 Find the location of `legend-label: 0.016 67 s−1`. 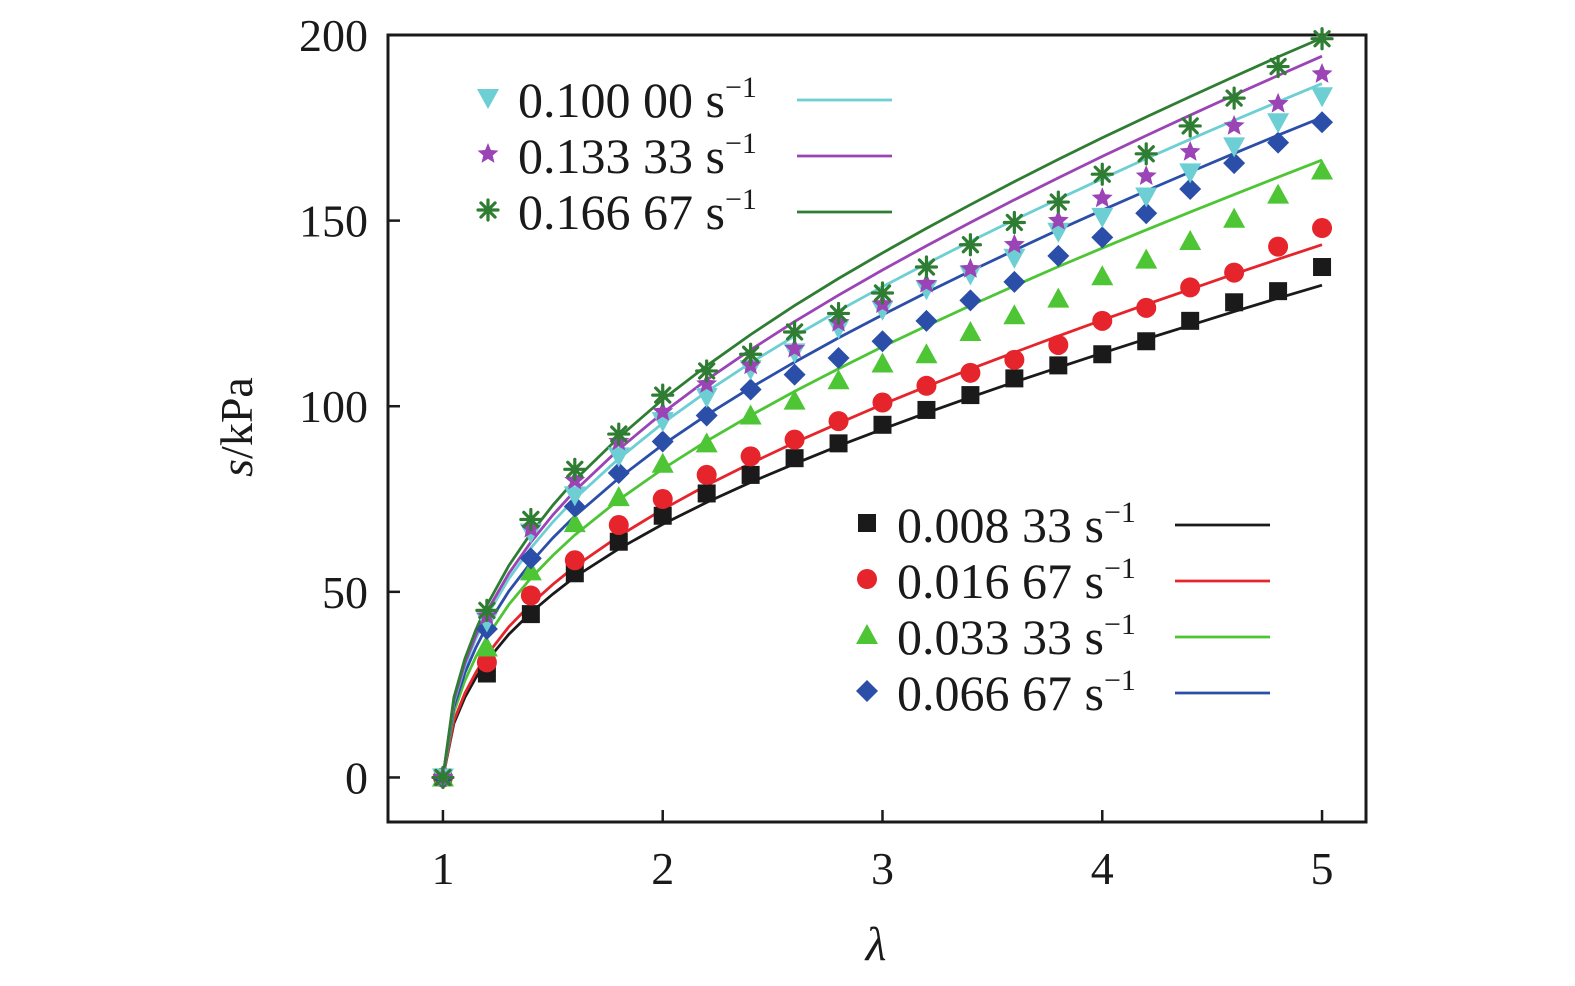

legend-label: 0.016 67 s−1 is located at coordinates (1016, 580).